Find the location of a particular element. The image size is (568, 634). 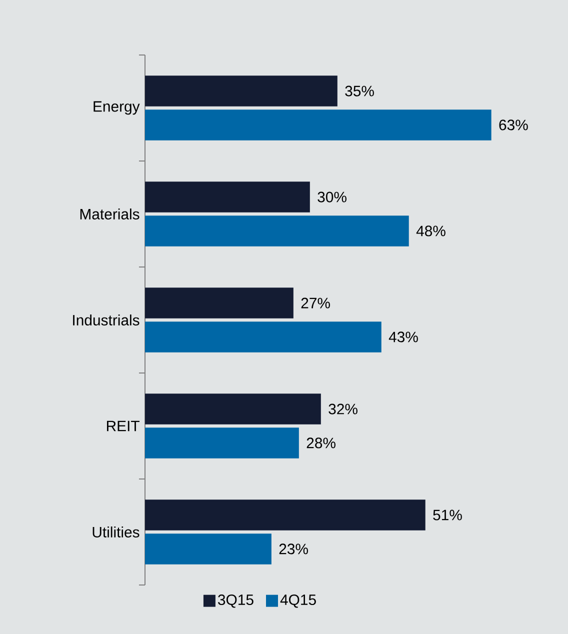

data-label: 48% is located at coordinates (431, 231).